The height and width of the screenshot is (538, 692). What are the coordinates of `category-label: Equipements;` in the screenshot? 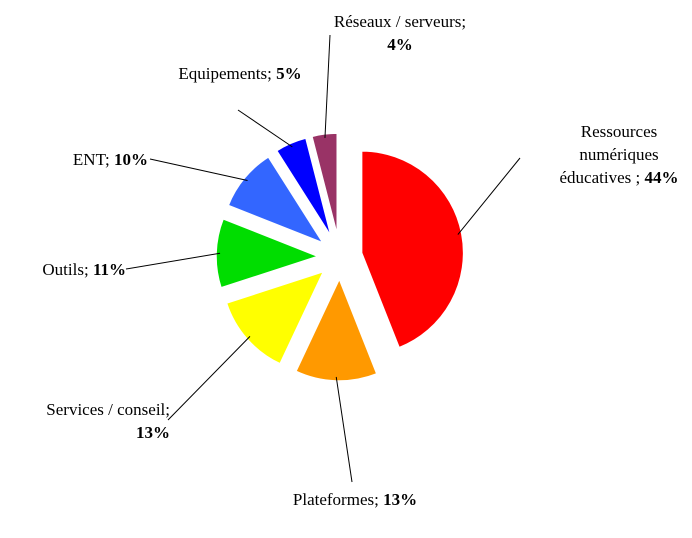 It's located at (225, 73).